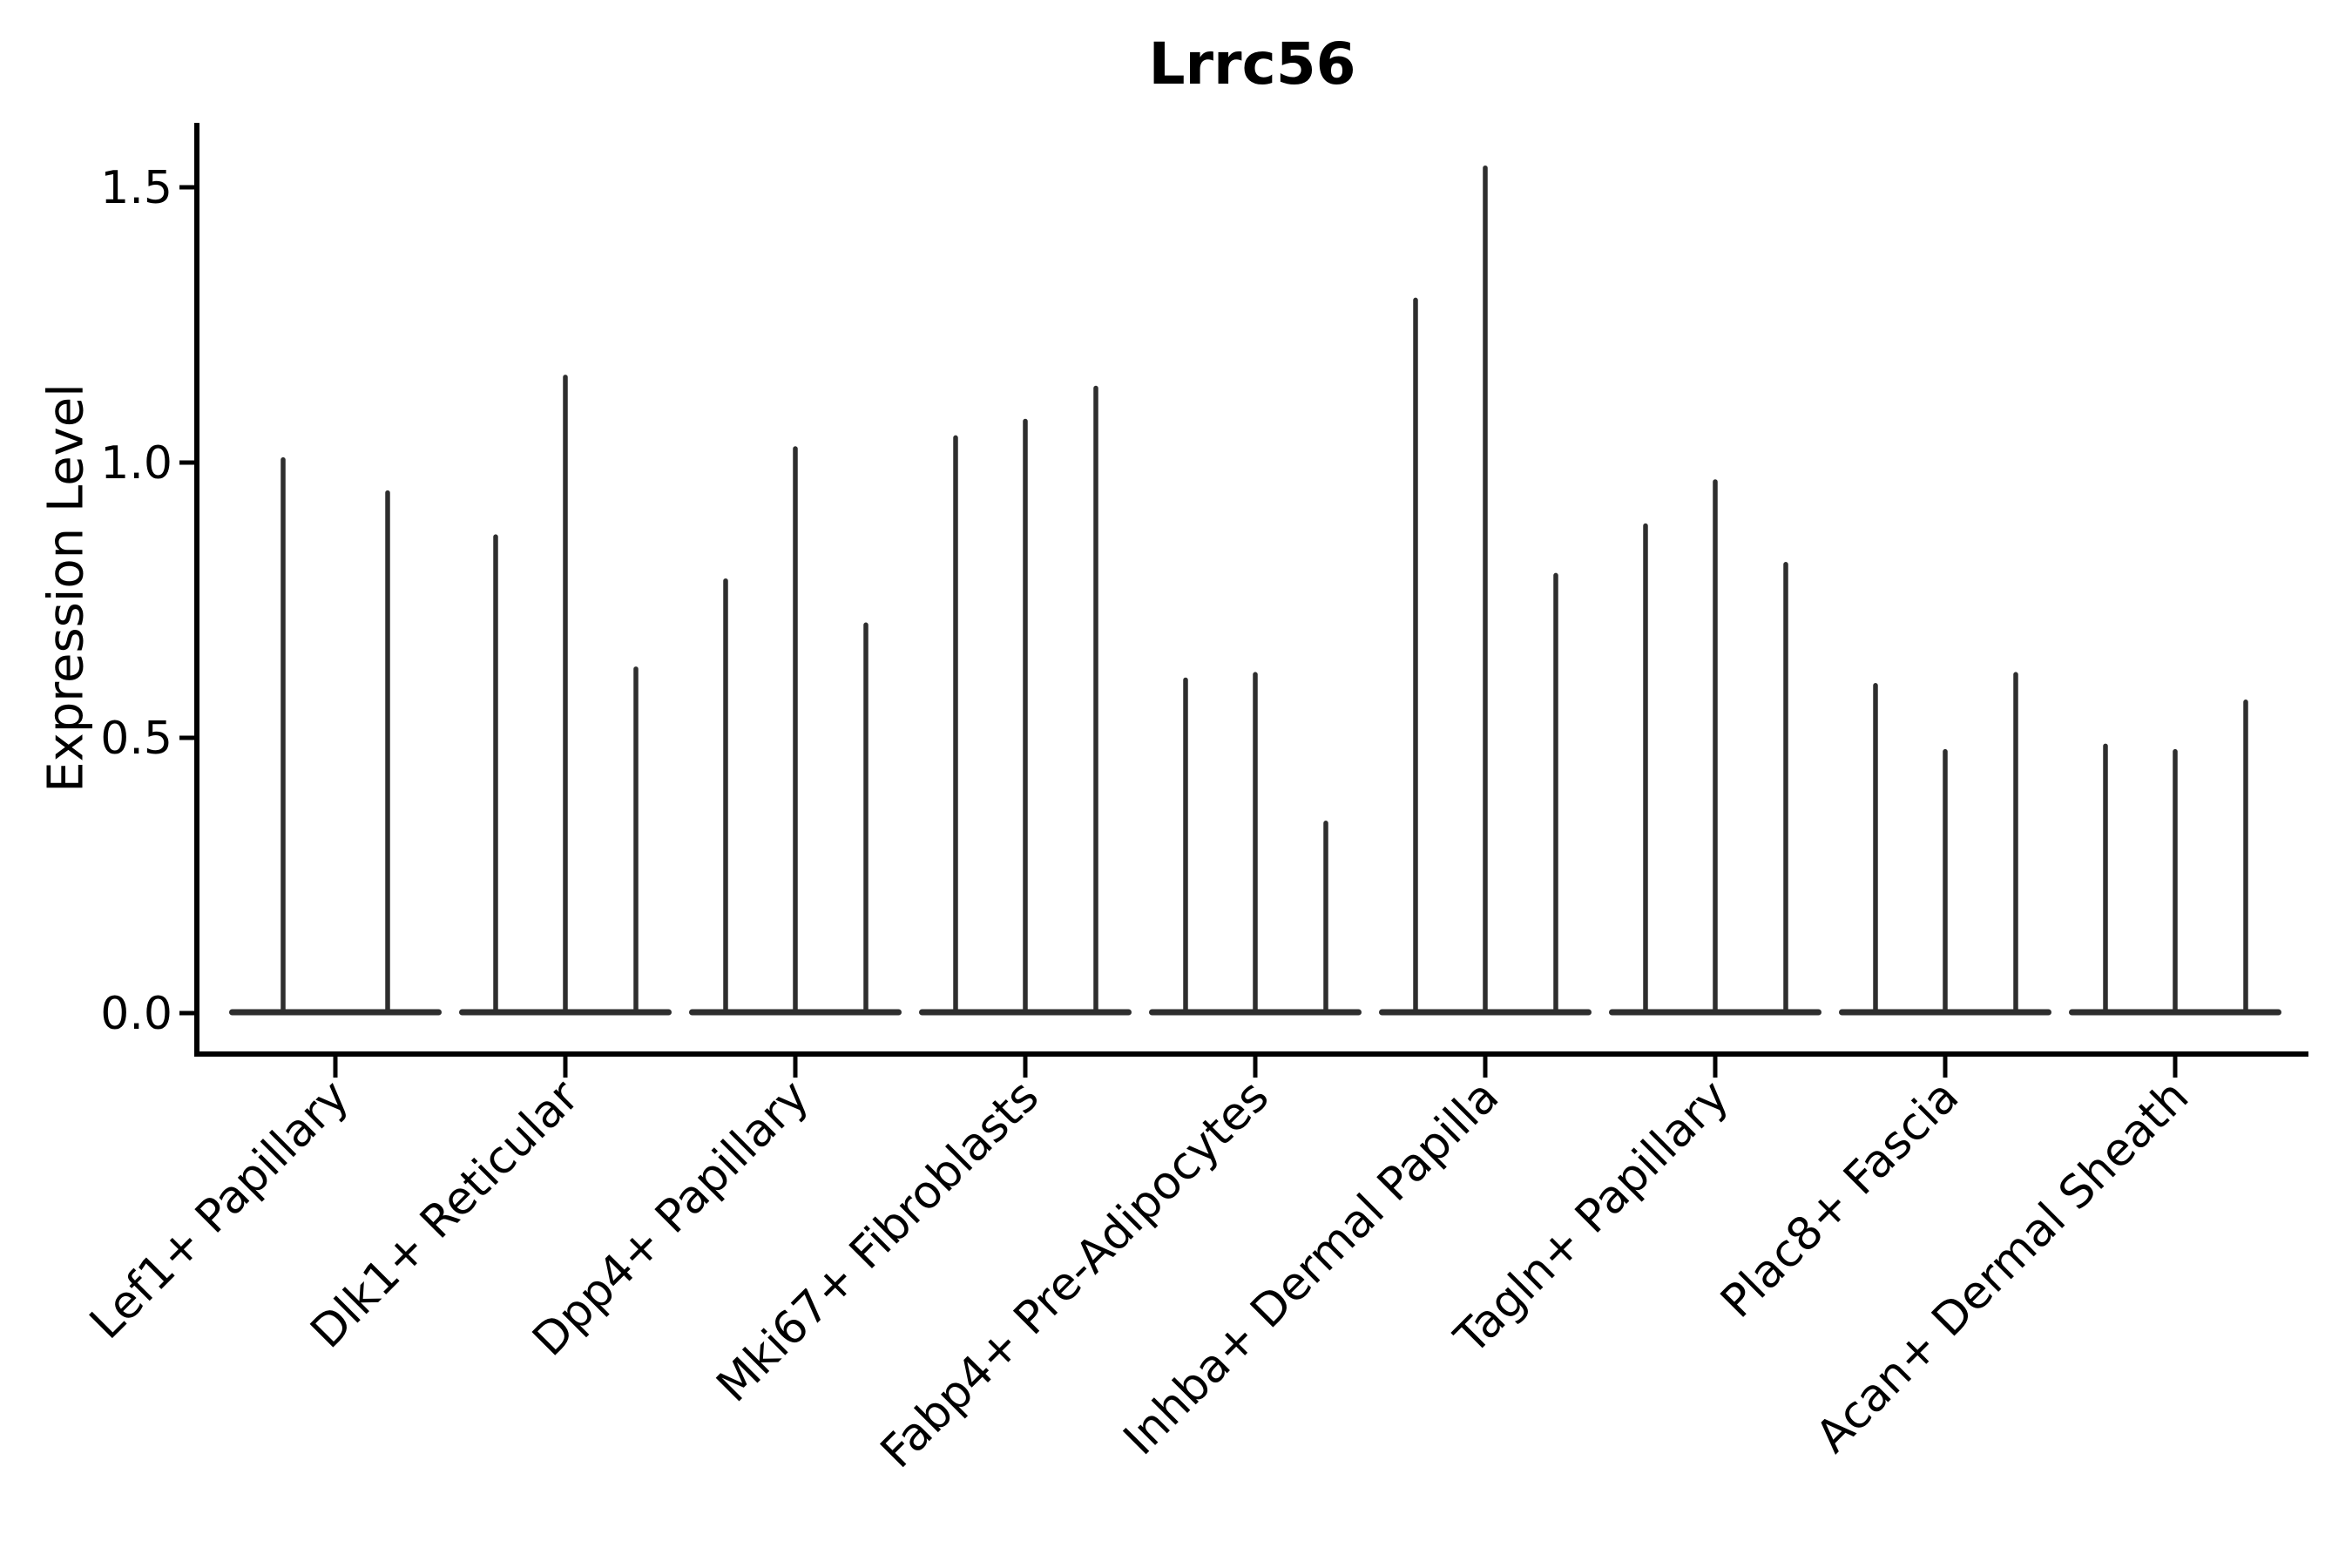 This screenshot has height=1568, width=2352. Describe the element at coordinates (1840, 1199) in the screenshot. I see `x-tick-label: Plac8+ Fascia` at that location.